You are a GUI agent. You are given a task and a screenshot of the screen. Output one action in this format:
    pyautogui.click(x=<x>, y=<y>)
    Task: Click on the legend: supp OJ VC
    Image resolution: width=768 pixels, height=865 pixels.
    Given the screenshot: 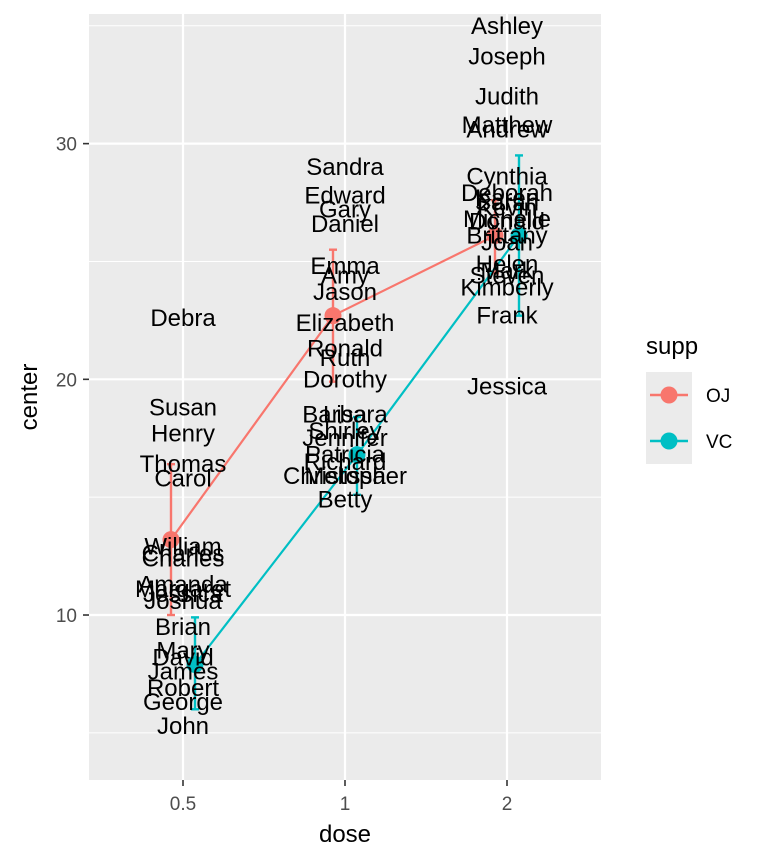 What is the action you would take?
    pyautogui.click(x=689, y=398)
    